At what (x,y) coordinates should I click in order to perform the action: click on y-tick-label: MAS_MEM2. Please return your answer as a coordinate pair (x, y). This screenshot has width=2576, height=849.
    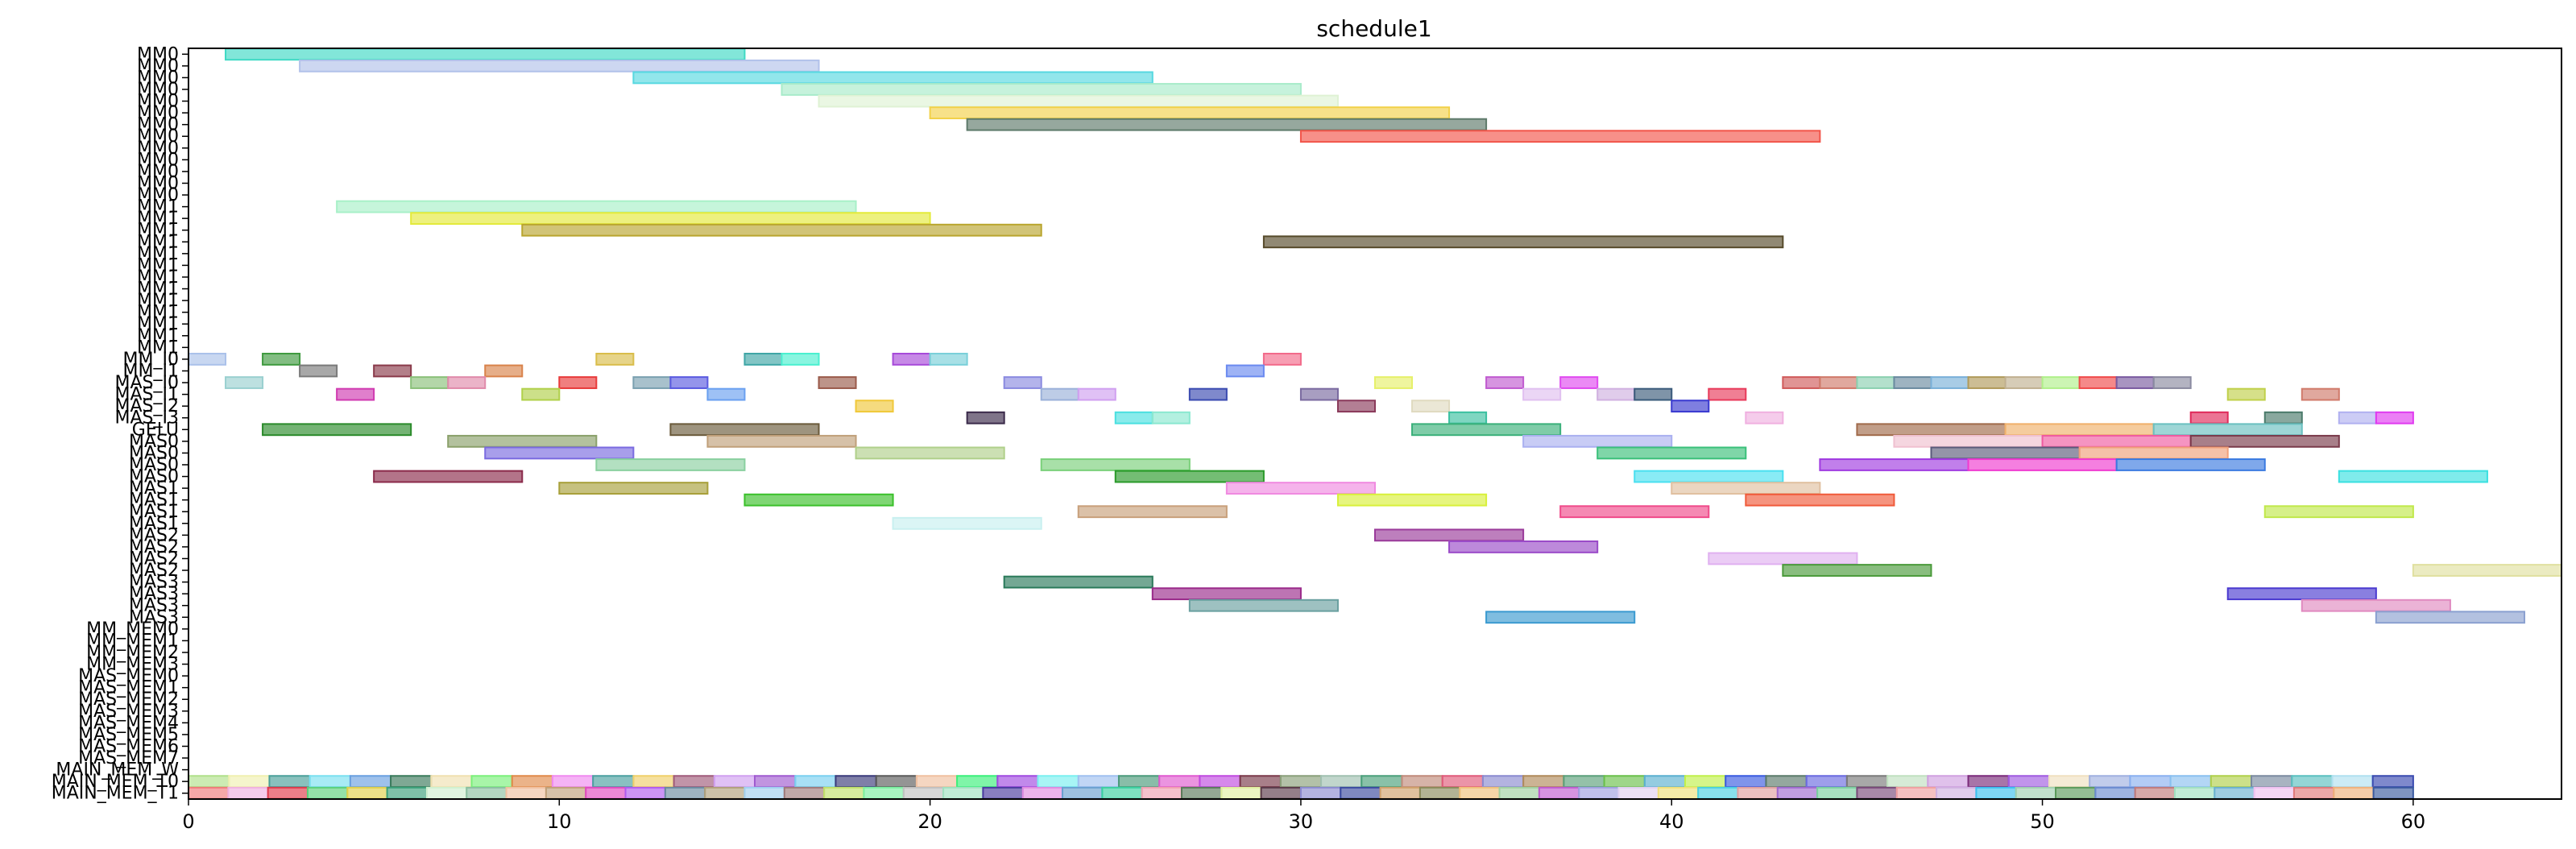
    Looking at the image, I should click on (128, 700).